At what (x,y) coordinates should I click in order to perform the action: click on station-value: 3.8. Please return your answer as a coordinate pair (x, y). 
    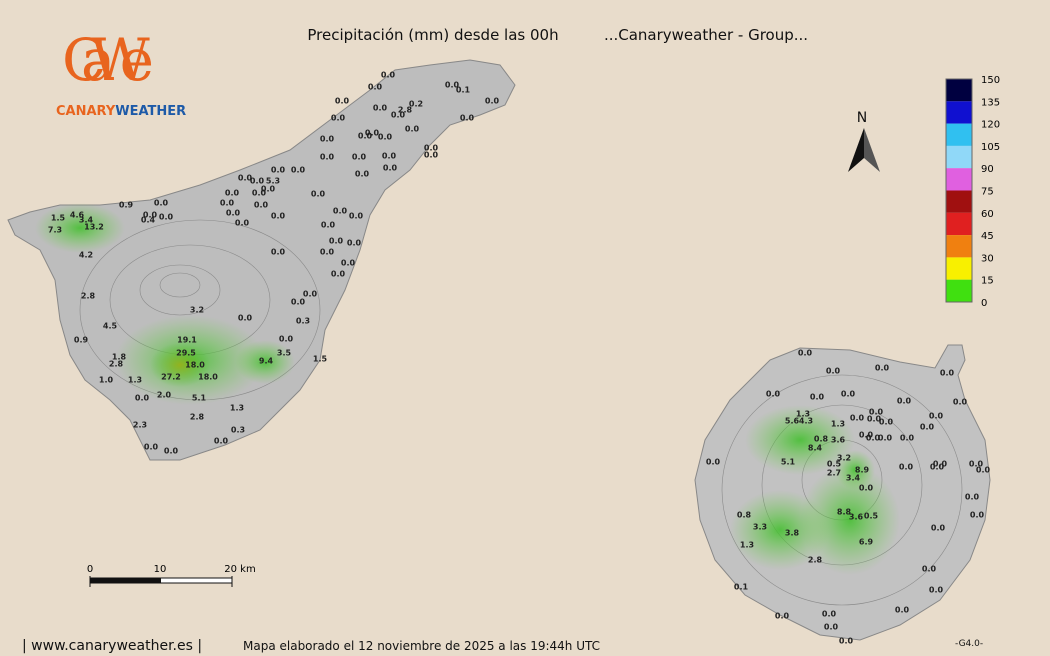
    Looking at the image, I should click on (792, 533).